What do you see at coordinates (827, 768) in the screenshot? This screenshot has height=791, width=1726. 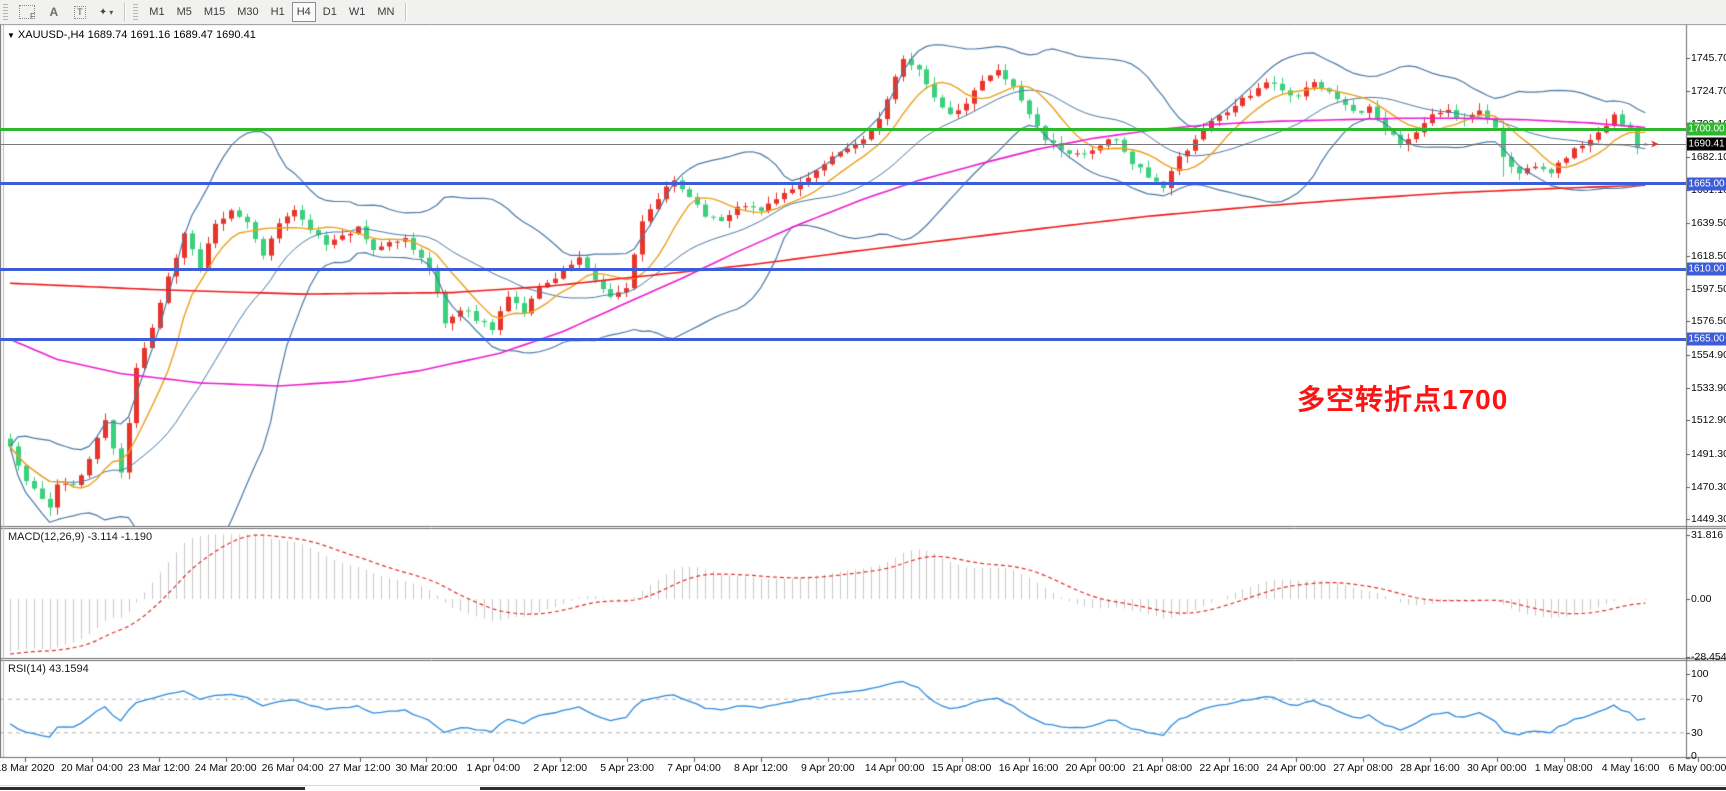 I see `time-axis-label: 9 Apr 20:00` at bounding box center [827, 768].